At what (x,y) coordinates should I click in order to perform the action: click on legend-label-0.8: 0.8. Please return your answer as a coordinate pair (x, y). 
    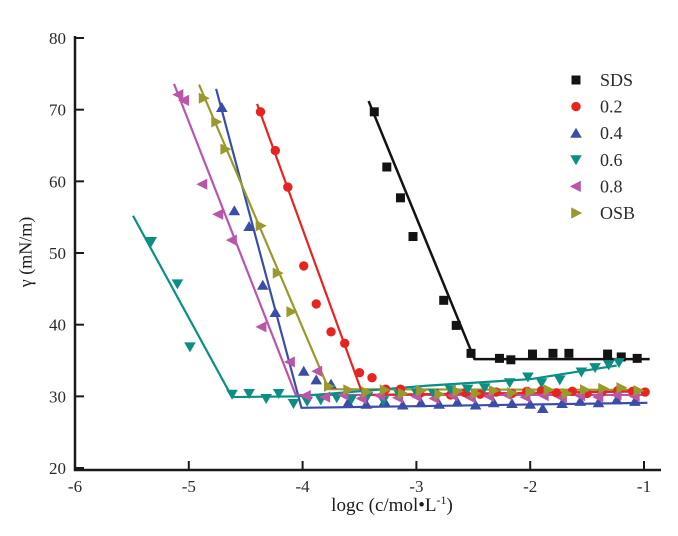
    Looking at the image, I should click on (611, 186).